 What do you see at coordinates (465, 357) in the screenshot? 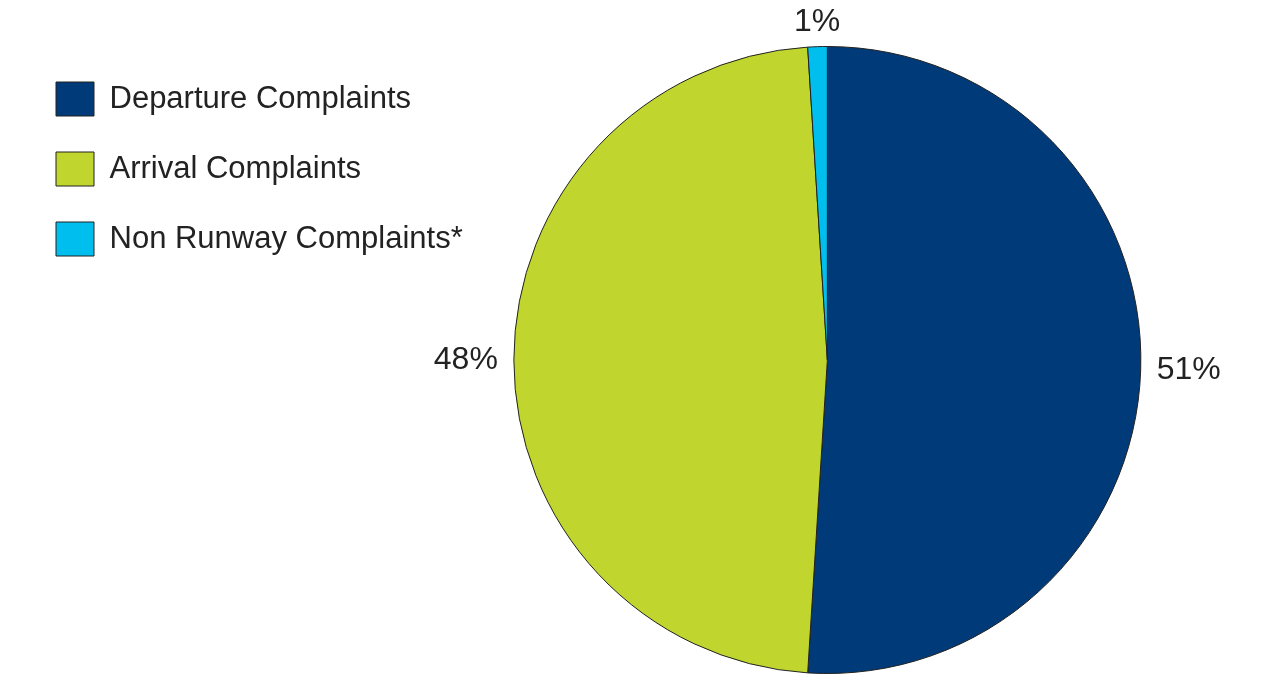
I see `data-label: 48%` at bounding box center [465, 357].